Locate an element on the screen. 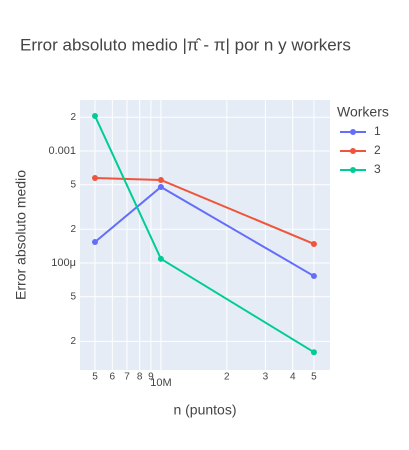  x-tick-label: 4 is located at coordinates (293, 377).